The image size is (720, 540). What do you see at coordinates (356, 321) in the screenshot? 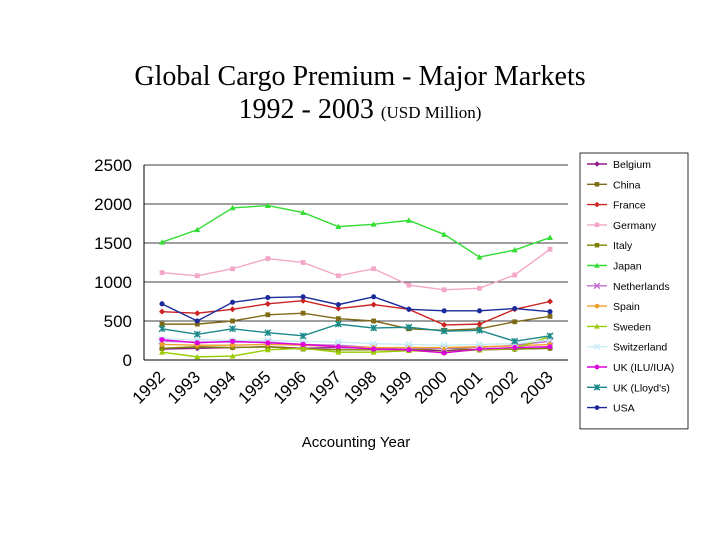
I see `series-china` at bounding box center [356, 321].